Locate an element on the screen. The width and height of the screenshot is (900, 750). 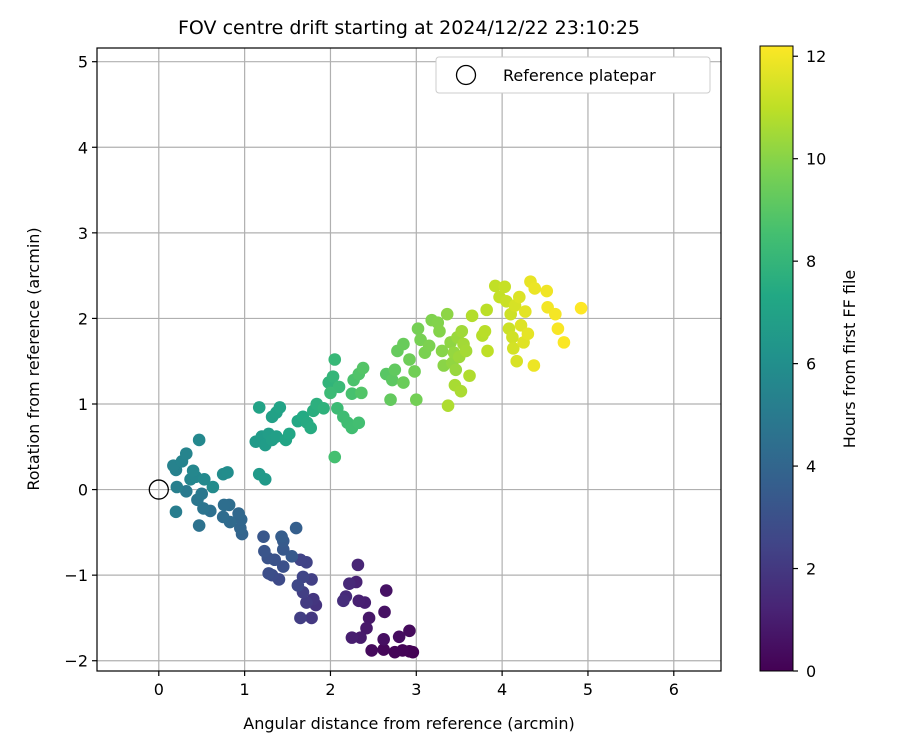
colorbar-tick-label: 4 is located at coordinates (811, 466).